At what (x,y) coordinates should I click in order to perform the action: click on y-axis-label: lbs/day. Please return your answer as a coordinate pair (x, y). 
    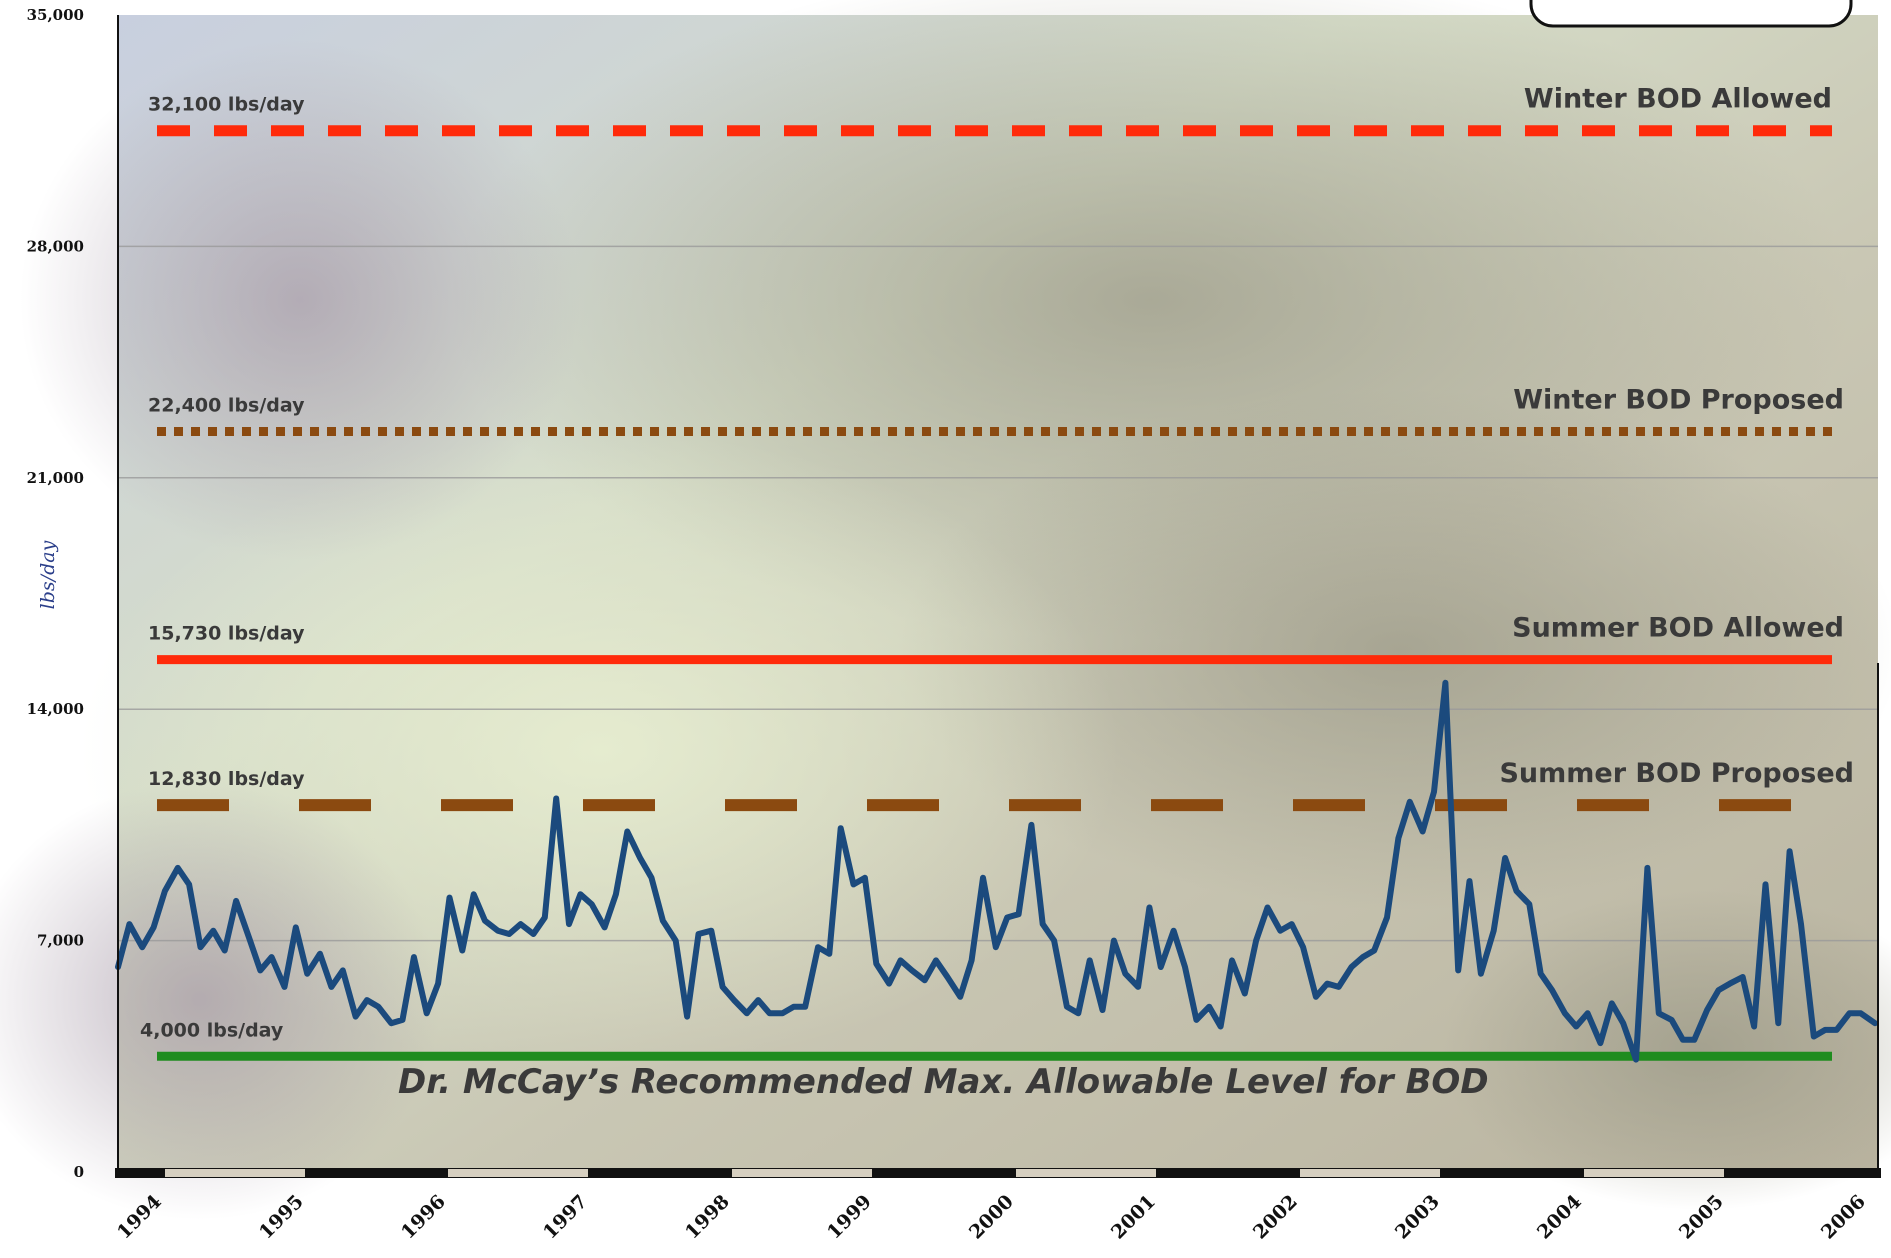
    Looking at the image, I should click on (48, 574).